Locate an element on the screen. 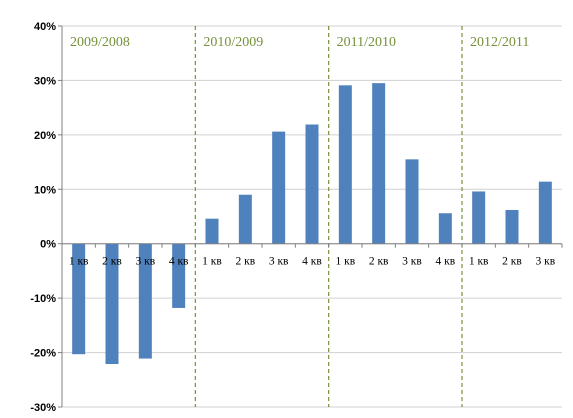 The height and width of the screenshot is (418, 573). period-label: 2010/2009 is located at coordinates (233, 42).